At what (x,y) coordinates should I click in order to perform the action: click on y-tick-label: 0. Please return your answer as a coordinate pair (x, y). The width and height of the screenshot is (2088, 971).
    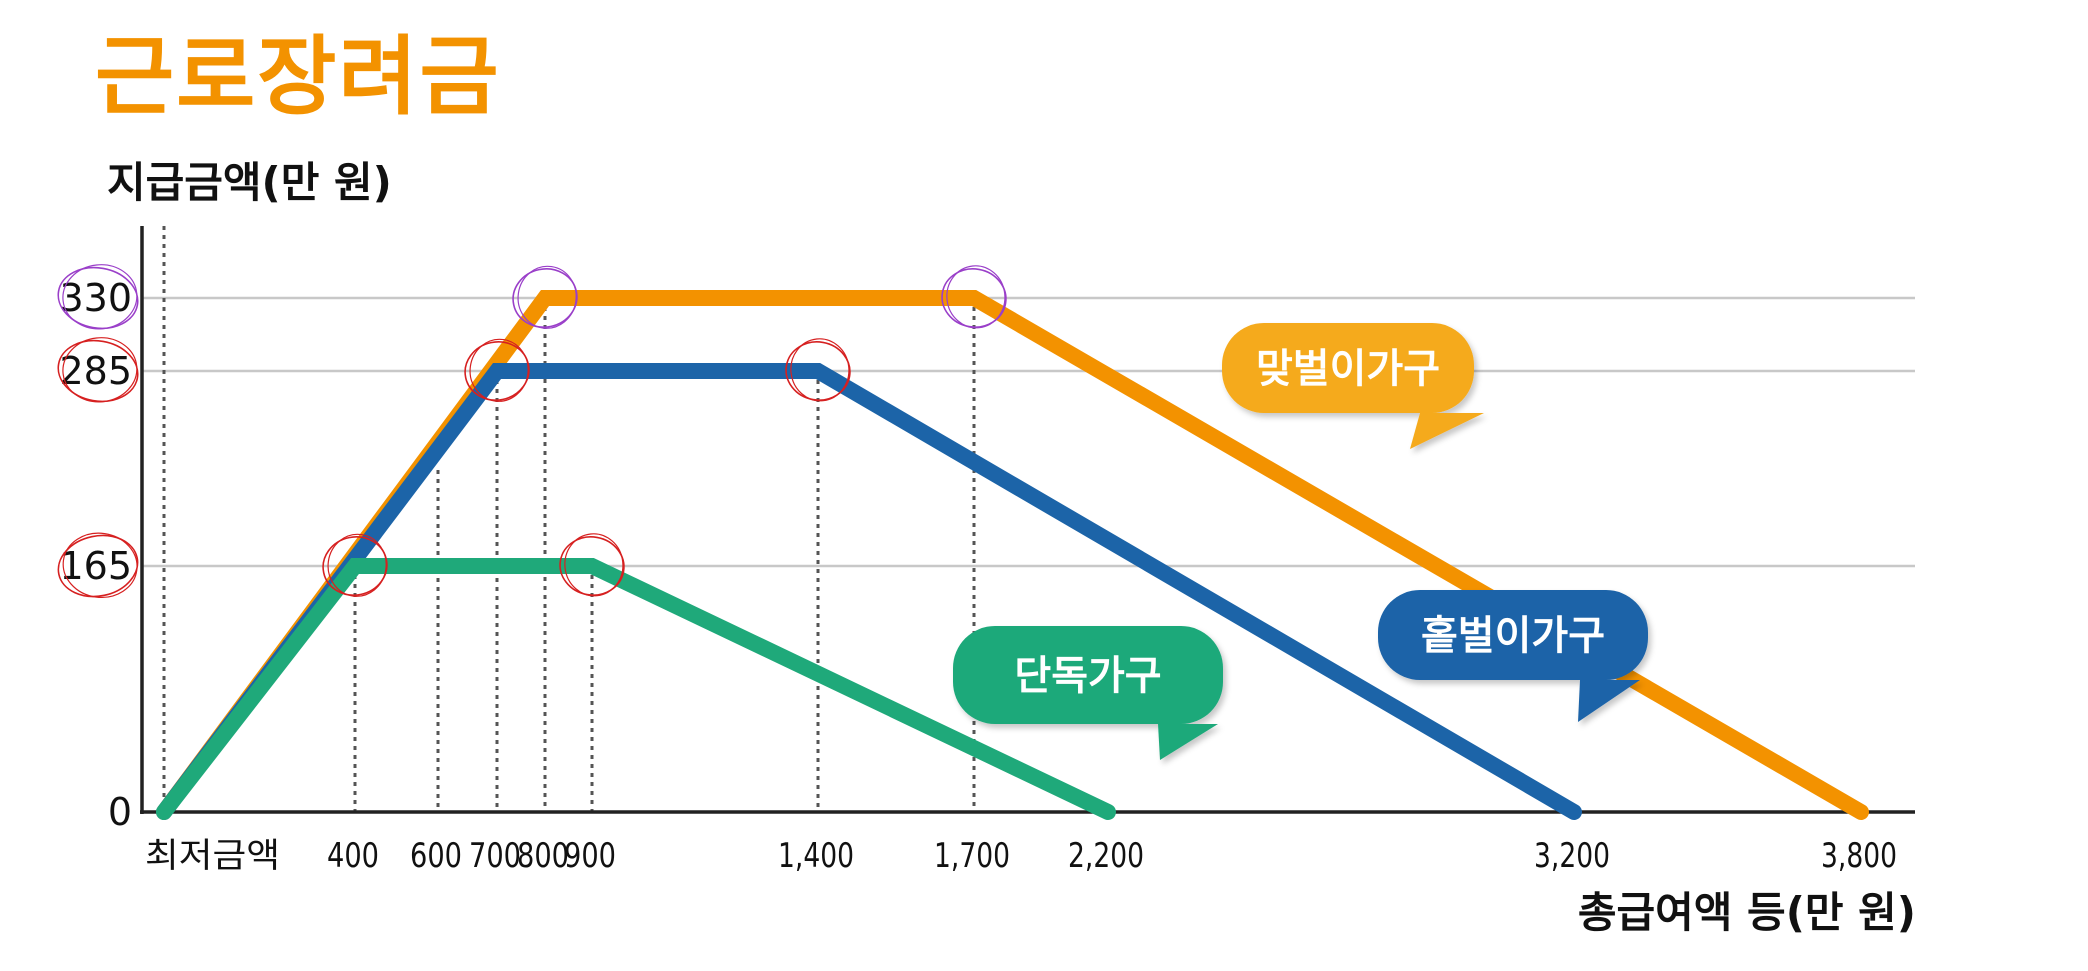
    Looking at the image, I should click on (120, 812).